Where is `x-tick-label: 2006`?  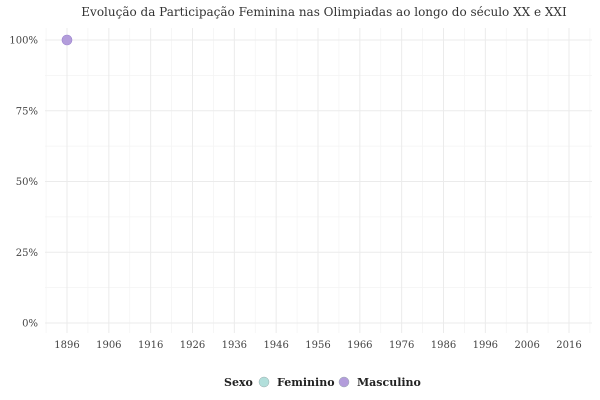
x-tick-label: 2006 is located at coordinates (526, 345).